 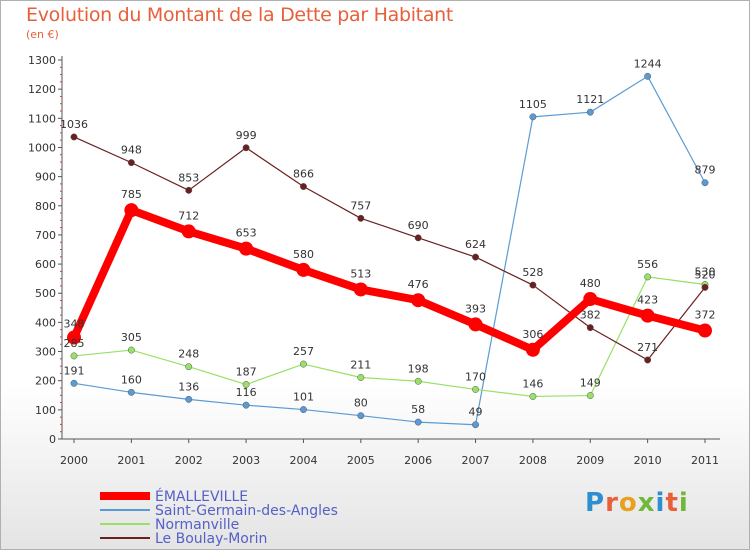 What do you see at coordinates (246, 233) in the screenshot?
I see `data-label: 653` at bounding box center [246, 233].